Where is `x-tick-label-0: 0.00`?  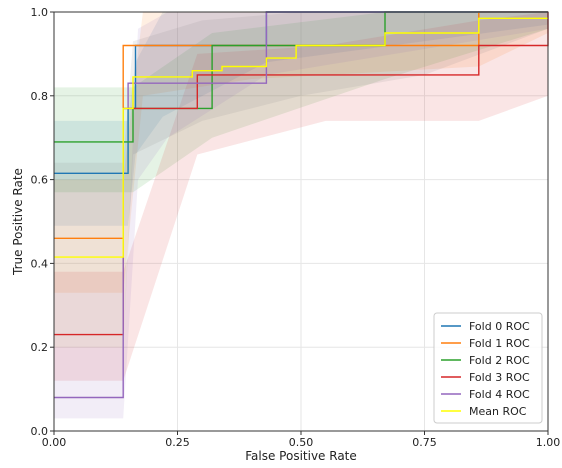 x-tick-label-0: 0.00 is located at coordinates (54, 442).